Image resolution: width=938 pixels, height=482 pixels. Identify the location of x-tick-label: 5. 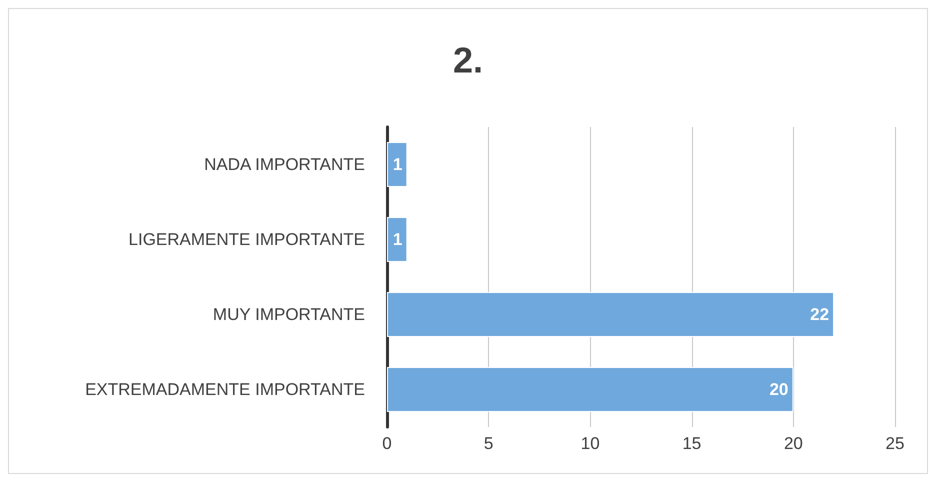
(489, 443).